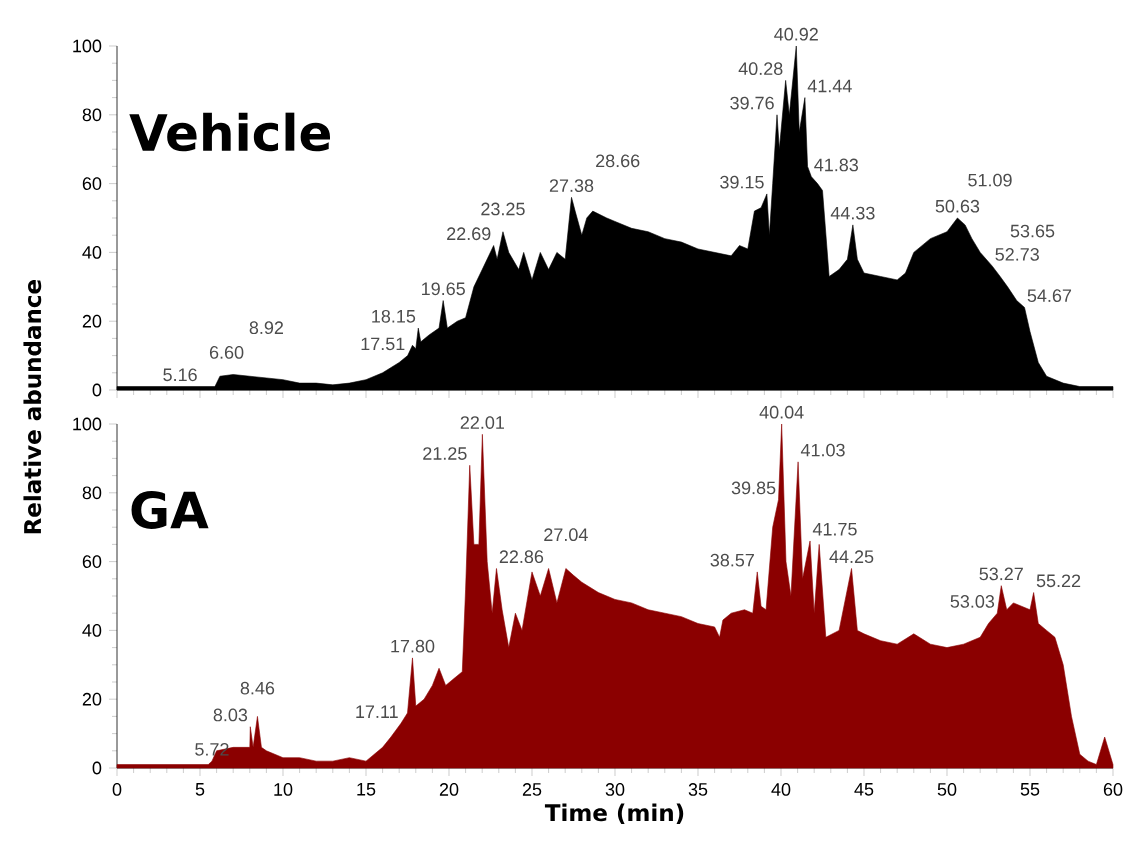 The width and height of the screenshot is (1130, 848). I want to click on x-tick-label: 60, so click(1113, 789).